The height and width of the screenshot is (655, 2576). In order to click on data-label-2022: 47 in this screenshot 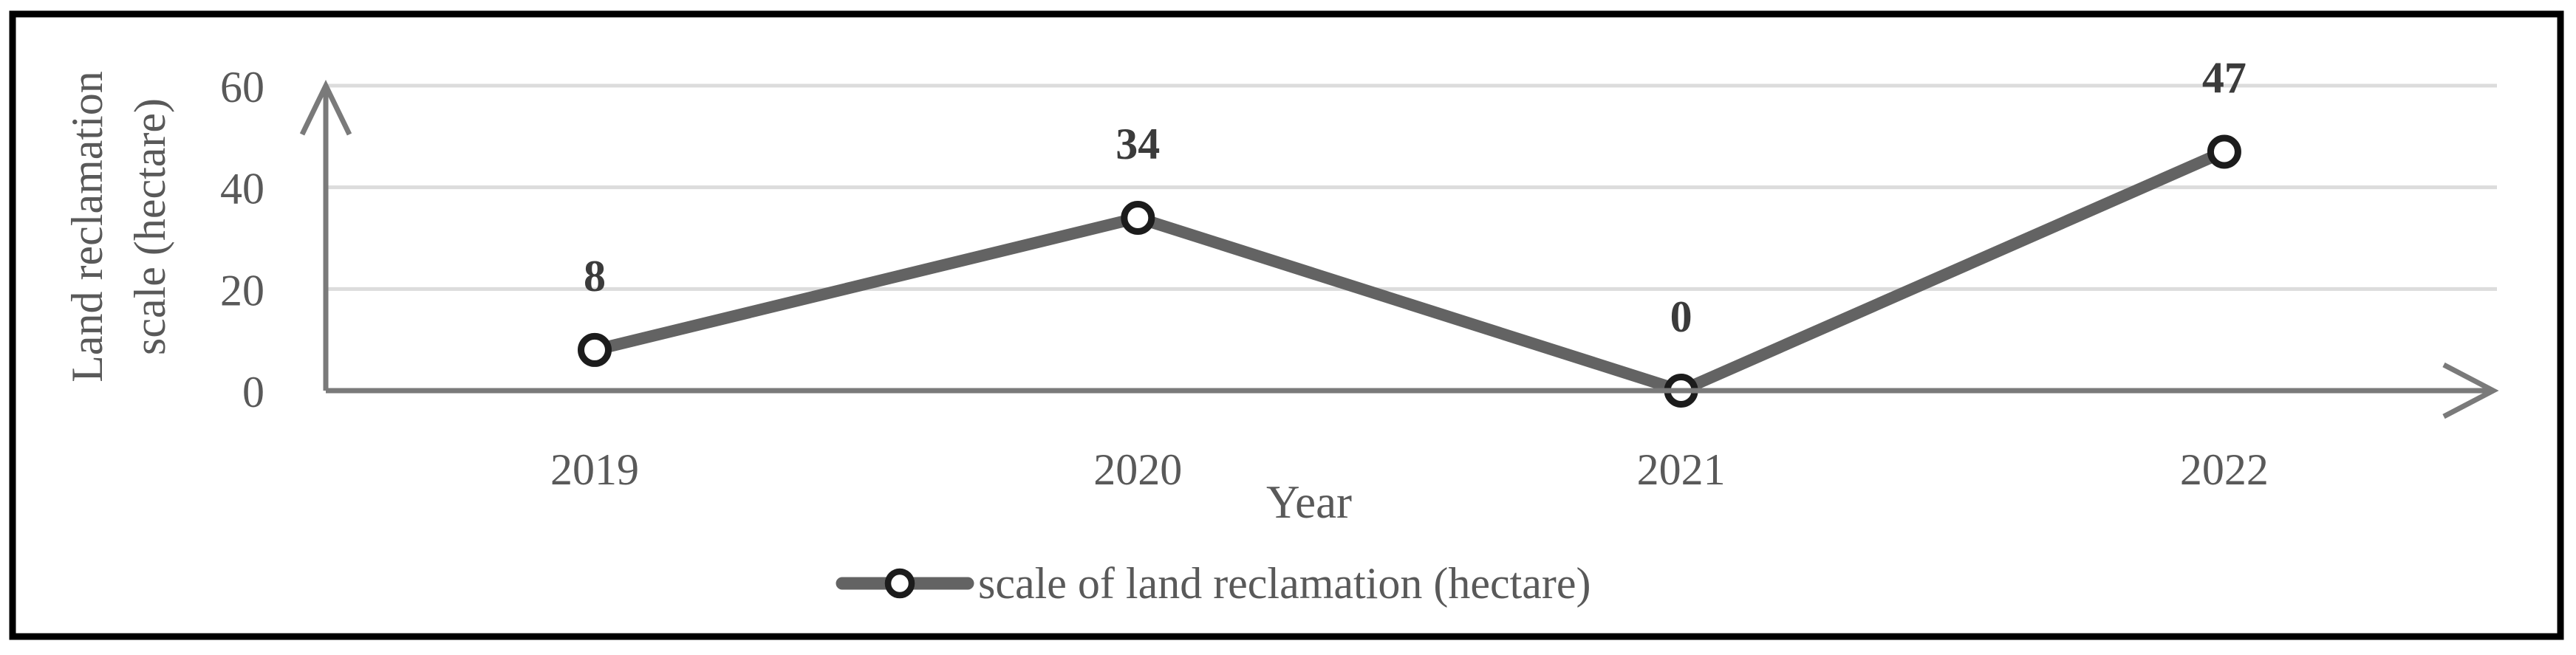, I will do `click(2224, 78)`.